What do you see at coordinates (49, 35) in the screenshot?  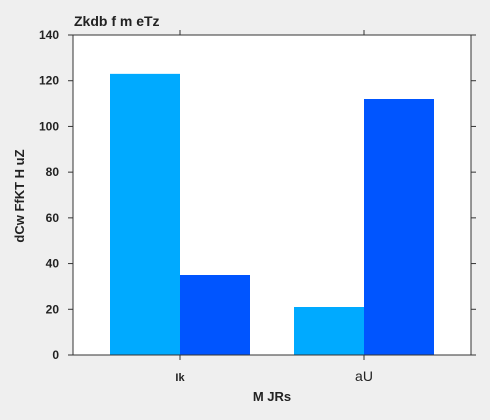 I see `y-tick-label: 140` at bounding box center [49, 35].